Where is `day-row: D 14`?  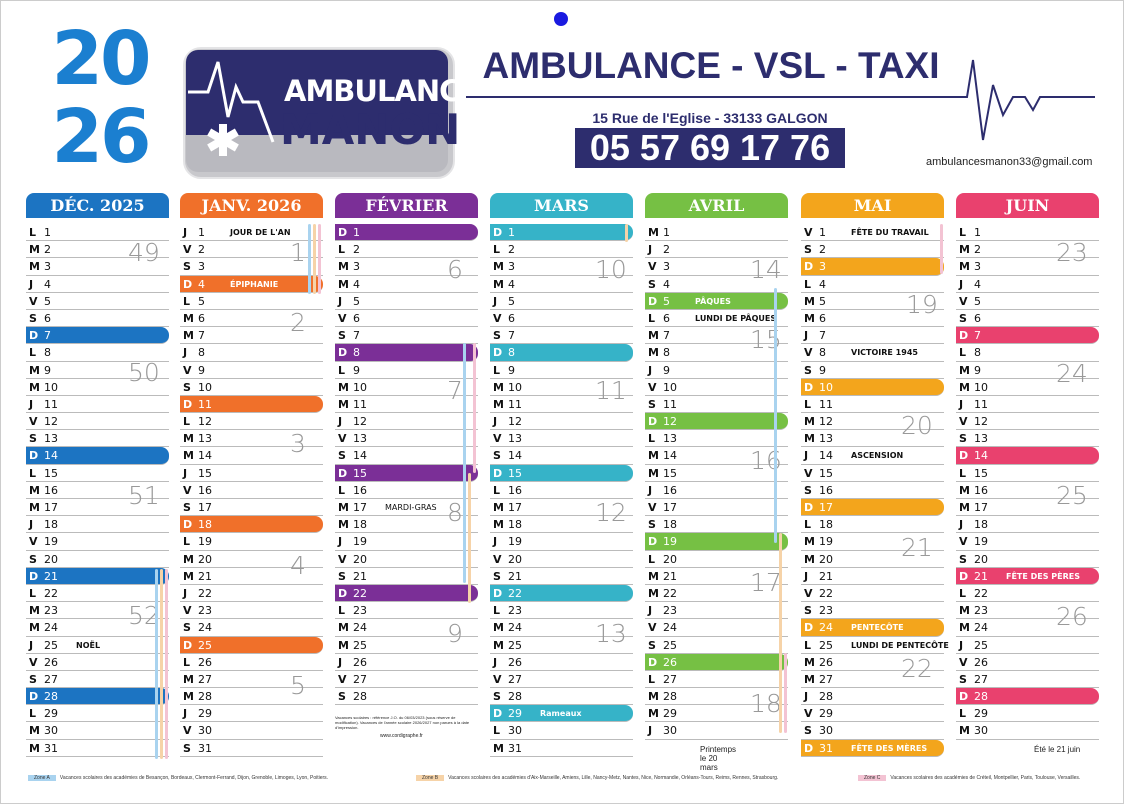 day-row: D 14 is located at coordinates (1027, 456).